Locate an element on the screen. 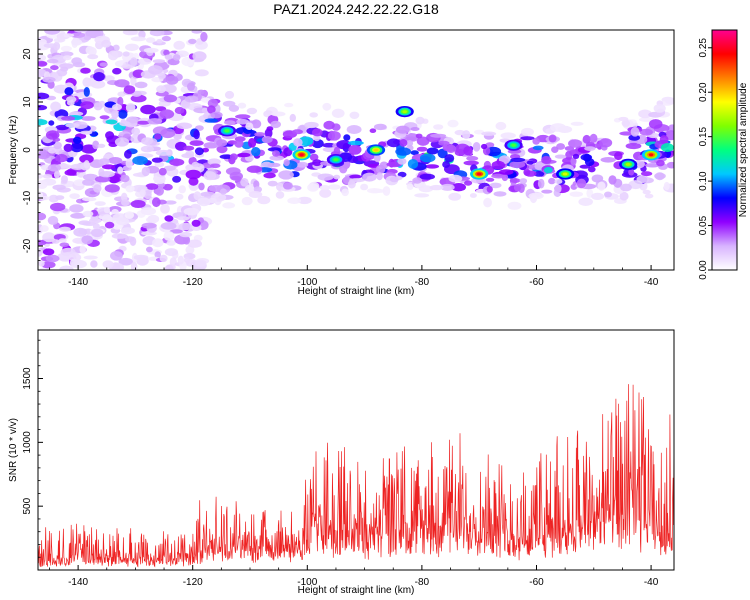 This screenshot has width=750, height=600. colorbar-gradient is located at coordinates (724, 150).